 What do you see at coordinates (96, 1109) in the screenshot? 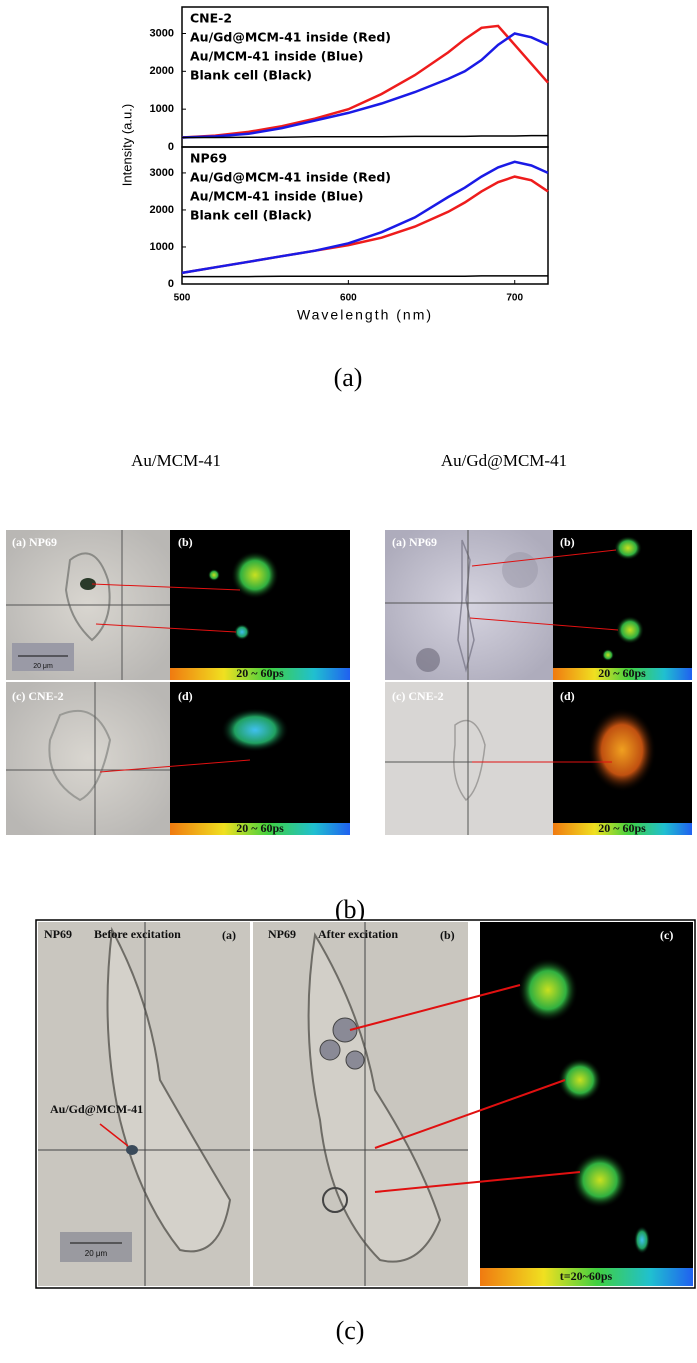
I see `particle-label: Au/Gd@MCM-41` at bounding box center [96, 1109].